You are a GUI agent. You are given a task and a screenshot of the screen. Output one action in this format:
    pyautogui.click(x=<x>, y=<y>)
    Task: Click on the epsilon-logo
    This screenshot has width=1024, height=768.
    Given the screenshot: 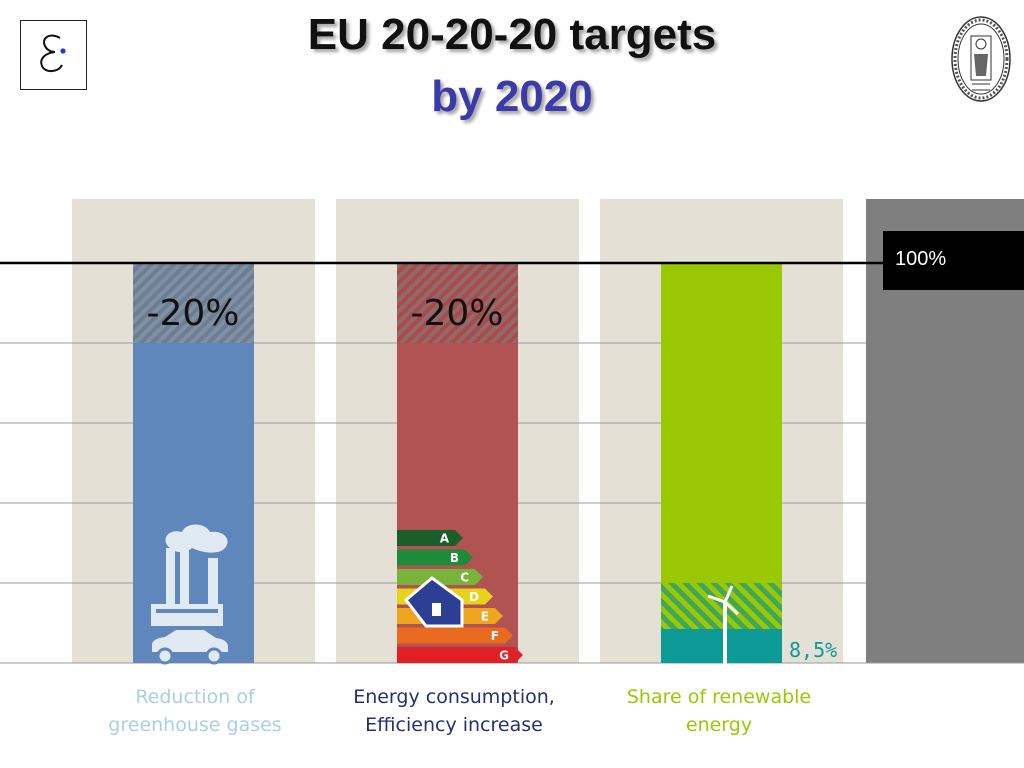 What is the action you would take?
    pyautogui.click(x=53, y=55)
    